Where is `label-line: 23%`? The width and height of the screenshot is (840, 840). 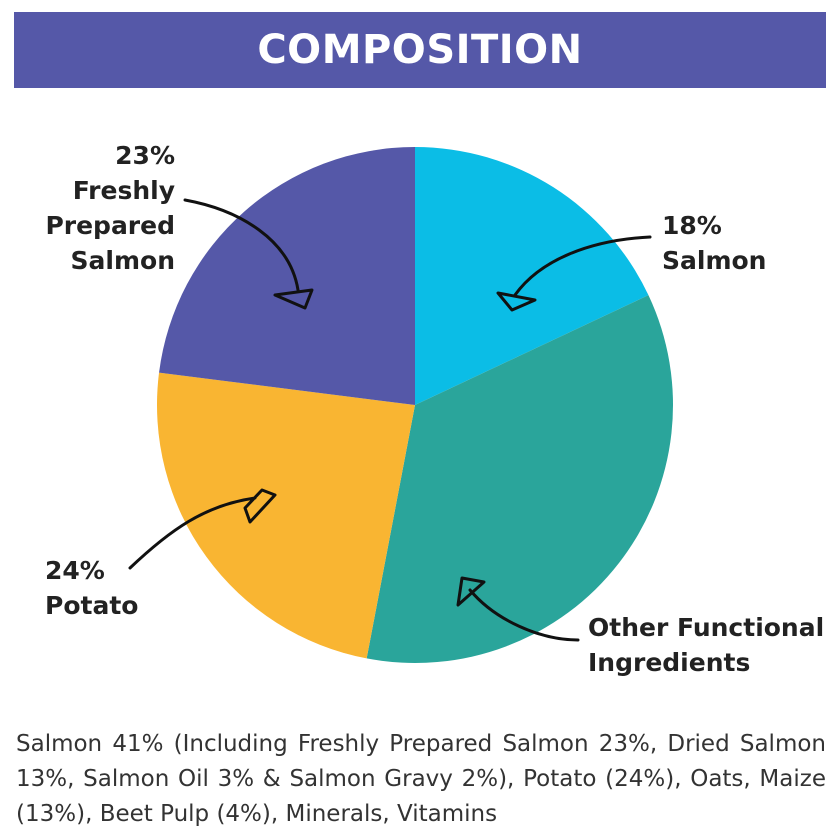 label-line: 23% is located at coordinates (145, 155).